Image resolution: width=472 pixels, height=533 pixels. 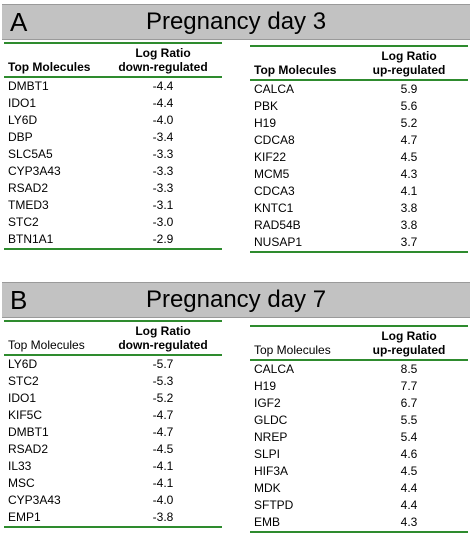 What do you see at coordinates (409, 63) in the screenshot?
I see `table-header-log-ratio: Log Ratio up-regulated` at bounding box center [409, 63].